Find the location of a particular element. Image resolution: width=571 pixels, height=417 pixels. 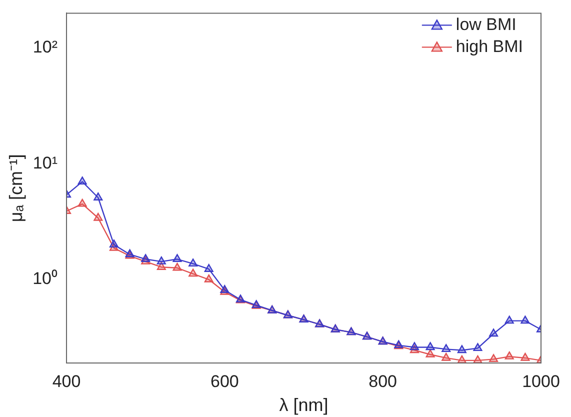

x-axis-title: λ [nm] is located at coordinates (303, 405).